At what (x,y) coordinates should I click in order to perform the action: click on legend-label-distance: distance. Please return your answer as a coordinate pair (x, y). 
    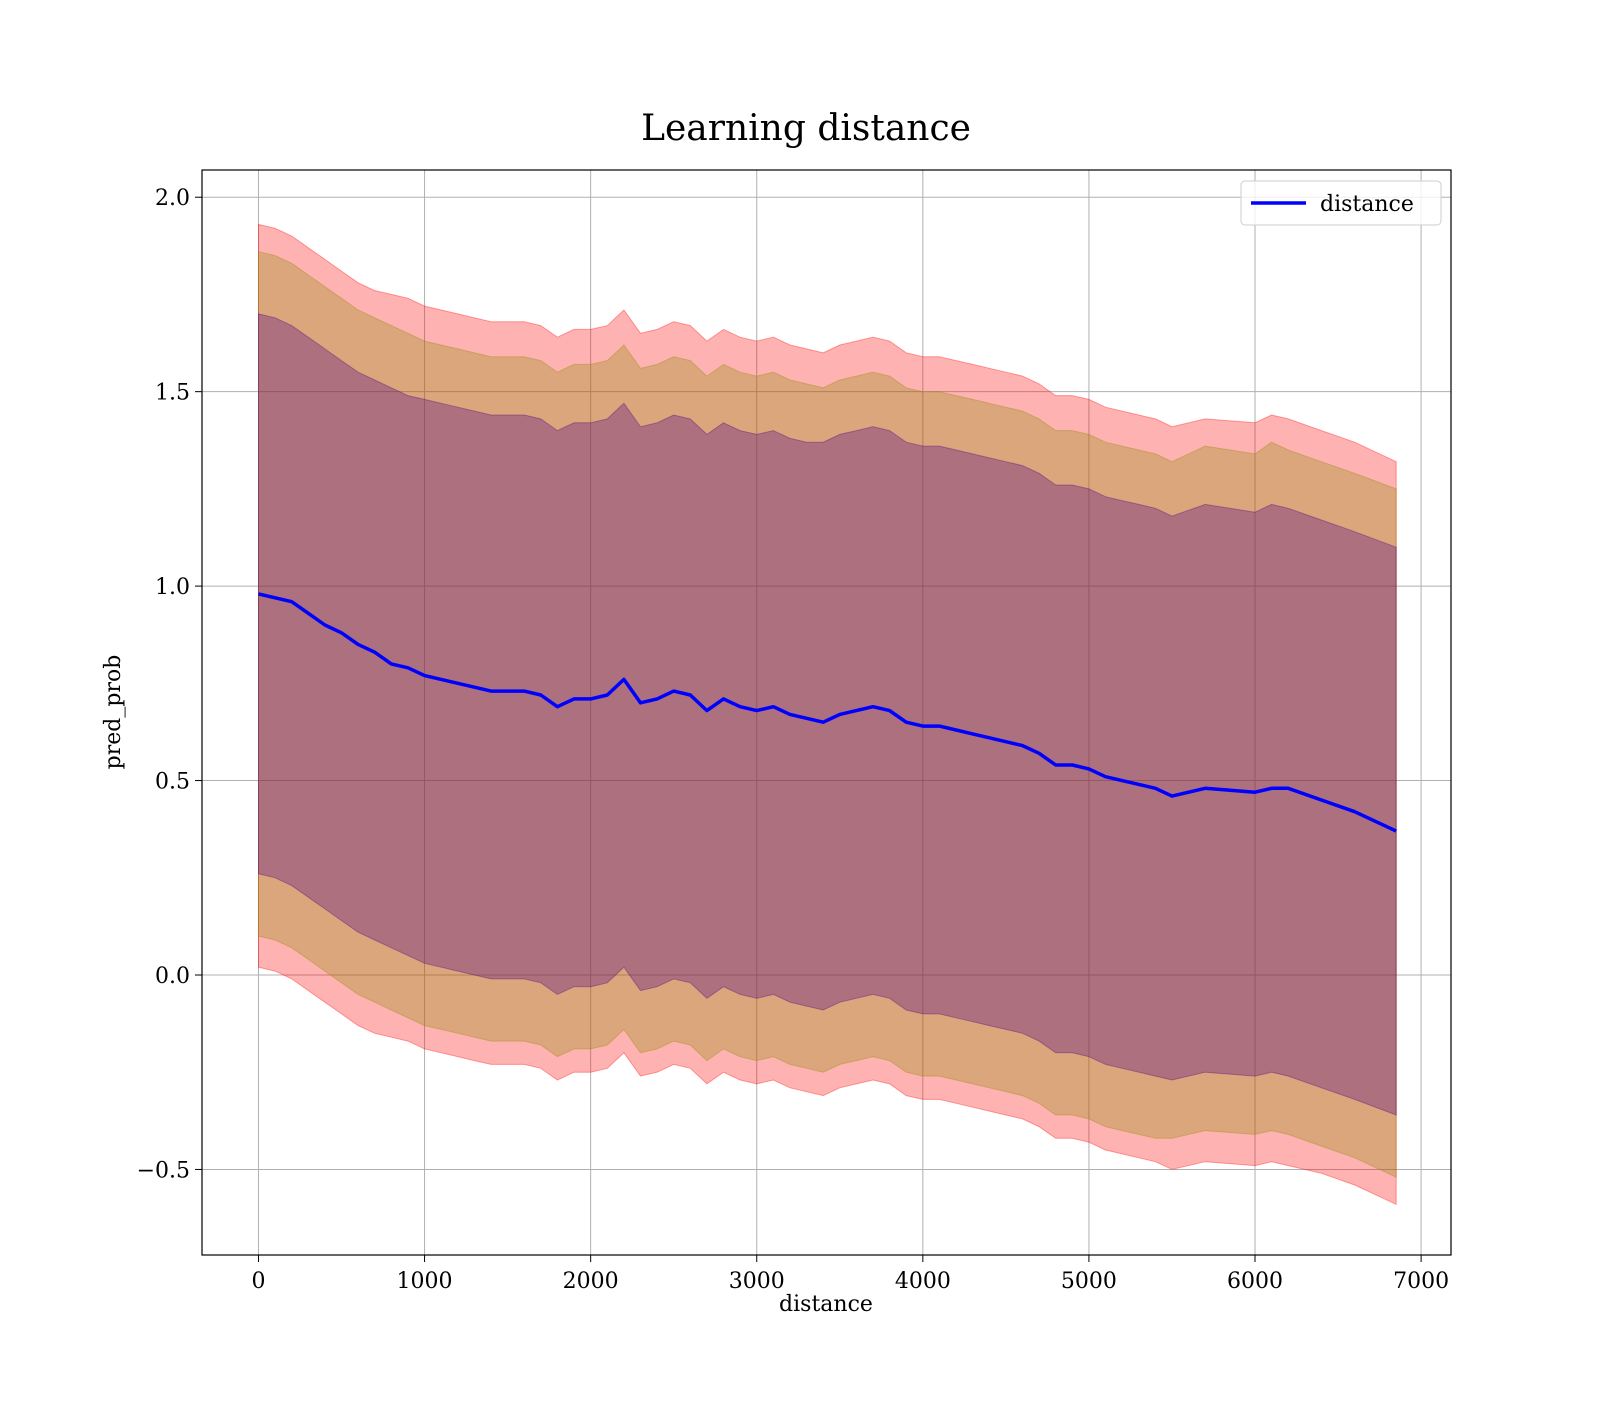
    Looking at the image, I should click on (1367, 204).